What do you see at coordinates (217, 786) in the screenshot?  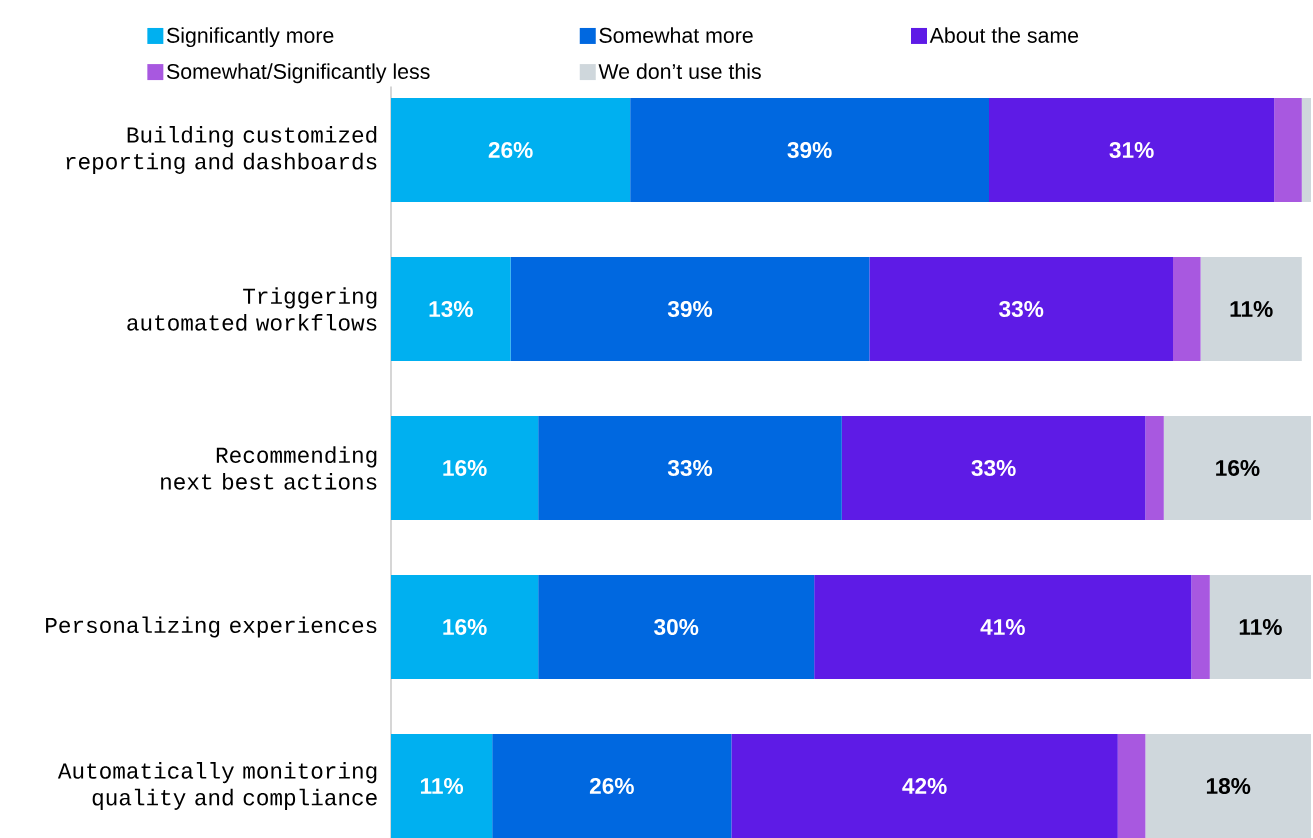 I see `y-tick-label: Automatically monitoring quality and compliance` at bounding box center [217, 786].